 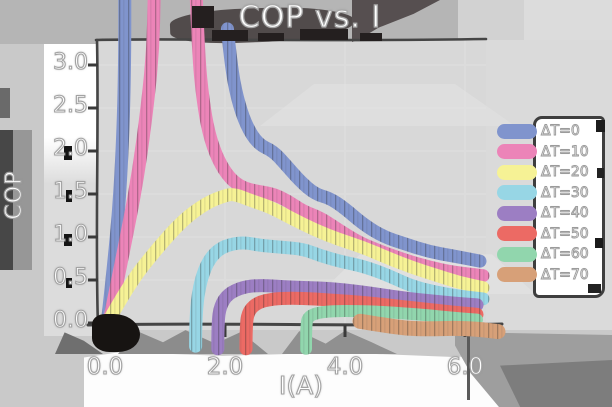 I want to click on ytick-2.0: 2.0, so click(x=70, y=148).